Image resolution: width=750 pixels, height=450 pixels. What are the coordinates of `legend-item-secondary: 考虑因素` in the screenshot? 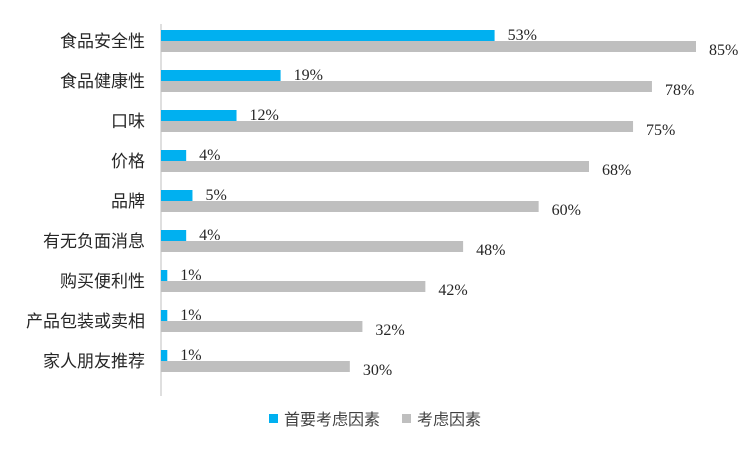 It's located at (441, 418).